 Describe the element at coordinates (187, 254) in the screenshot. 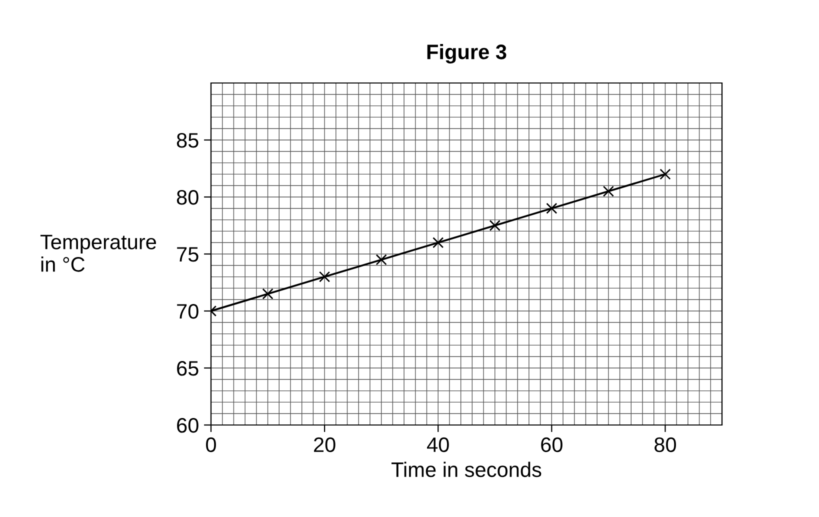

I see `y-tick-label: 75` at that location.